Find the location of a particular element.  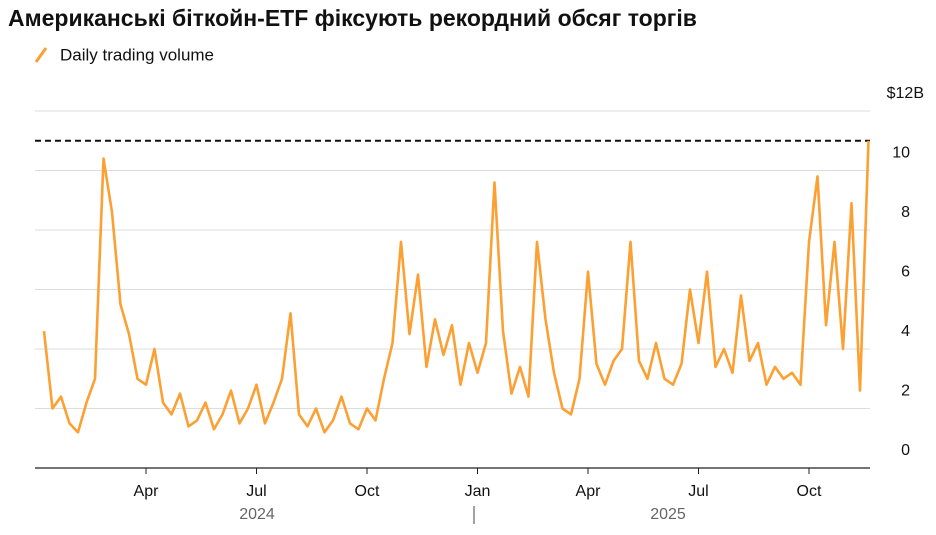

y-tick-label: $12B is located at coordinates (905, 93).